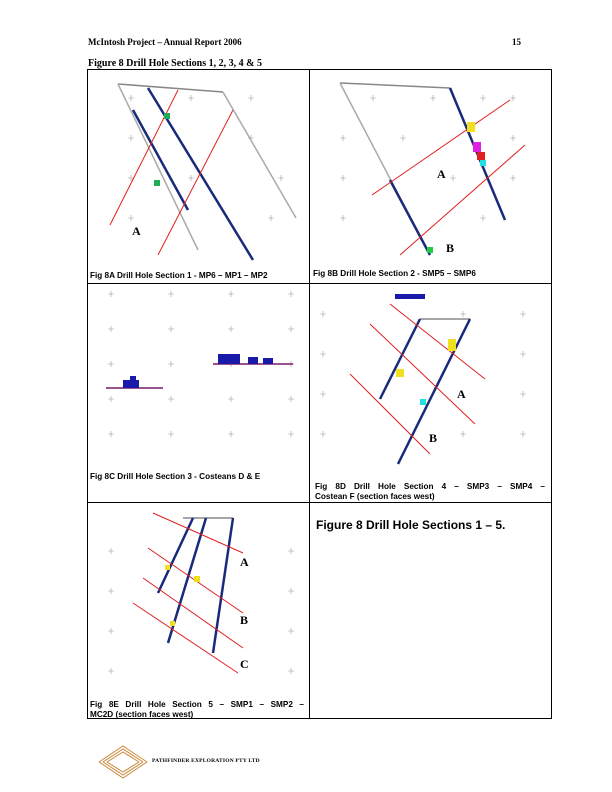 The width and height of the screenshot is (612, 792). I want to click on section-5-plot: A B C, so click(201, 593).